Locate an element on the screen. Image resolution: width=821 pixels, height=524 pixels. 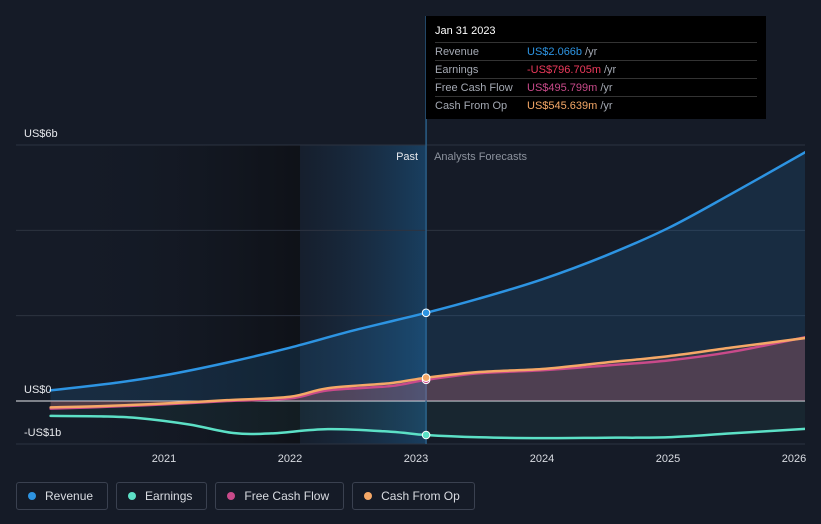
free-cash-flow-area is located at coordinates (427, 373).